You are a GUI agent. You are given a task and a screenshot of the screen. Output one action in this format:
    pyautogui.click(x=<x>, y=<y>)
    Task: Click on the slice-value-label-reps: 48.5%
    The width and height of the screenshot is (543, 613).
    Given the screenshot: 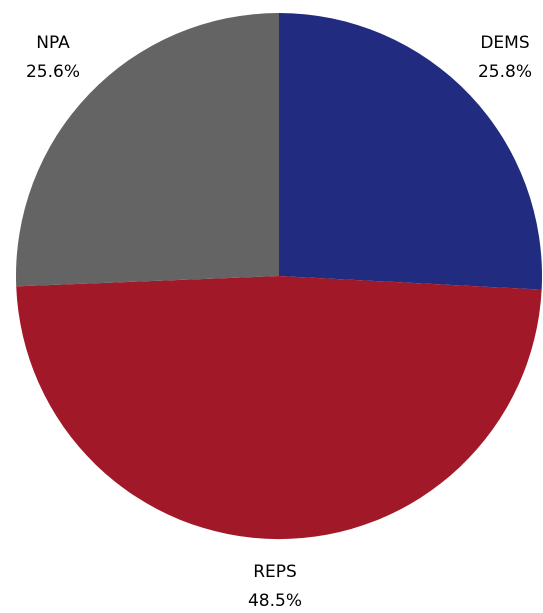 What is the action you would take?
    pyautogui.click(x=275, y=601)
    